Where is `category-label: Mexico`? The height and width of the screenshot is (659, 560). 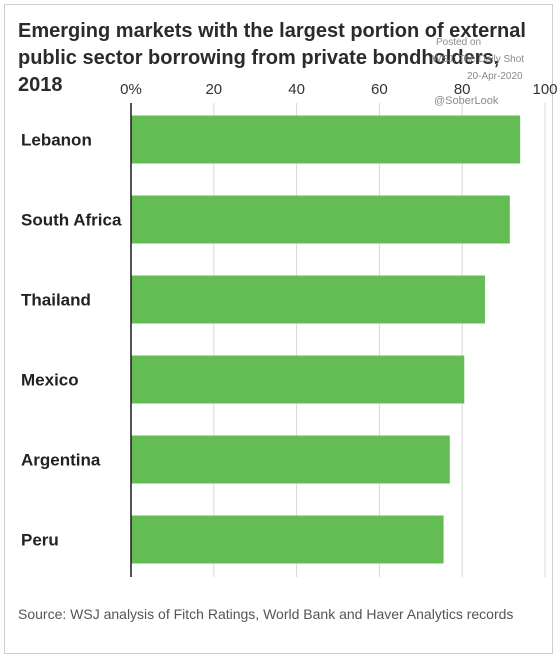
category-label: Mexico is located at coordinates (50, 380).